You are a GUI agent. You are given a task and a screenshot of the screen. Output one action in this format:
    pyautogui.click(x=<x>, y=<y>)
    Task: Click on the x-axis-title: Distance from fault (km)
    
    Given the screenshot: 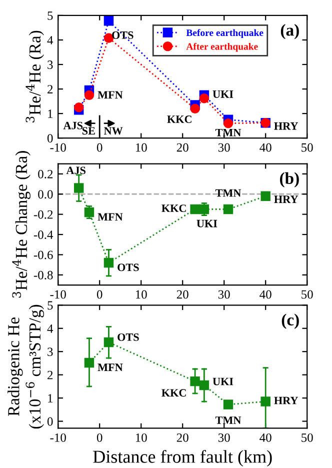 What is the action you would take?
    pyautogui.click(x=182, y=458)
    